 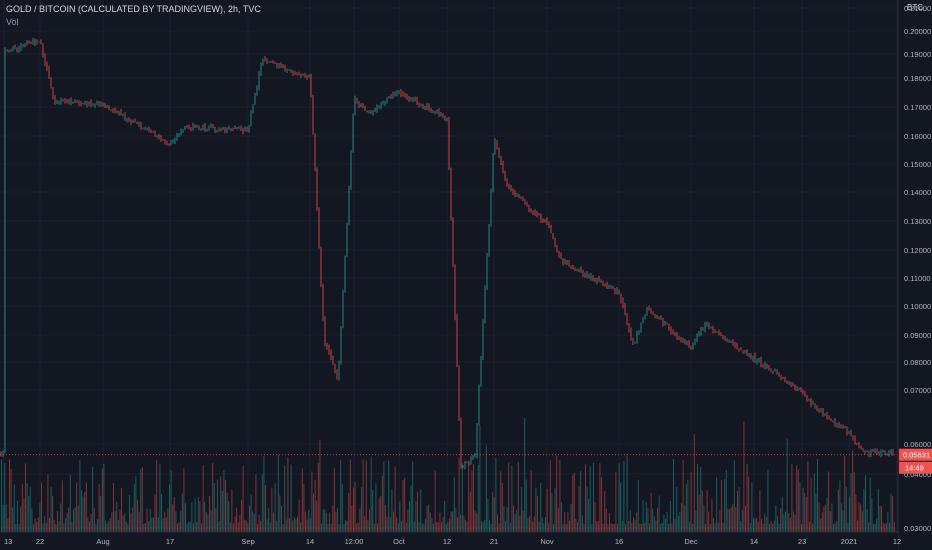 I want to click on y-tick-label: 0.12000, so click(x=917, y=250).